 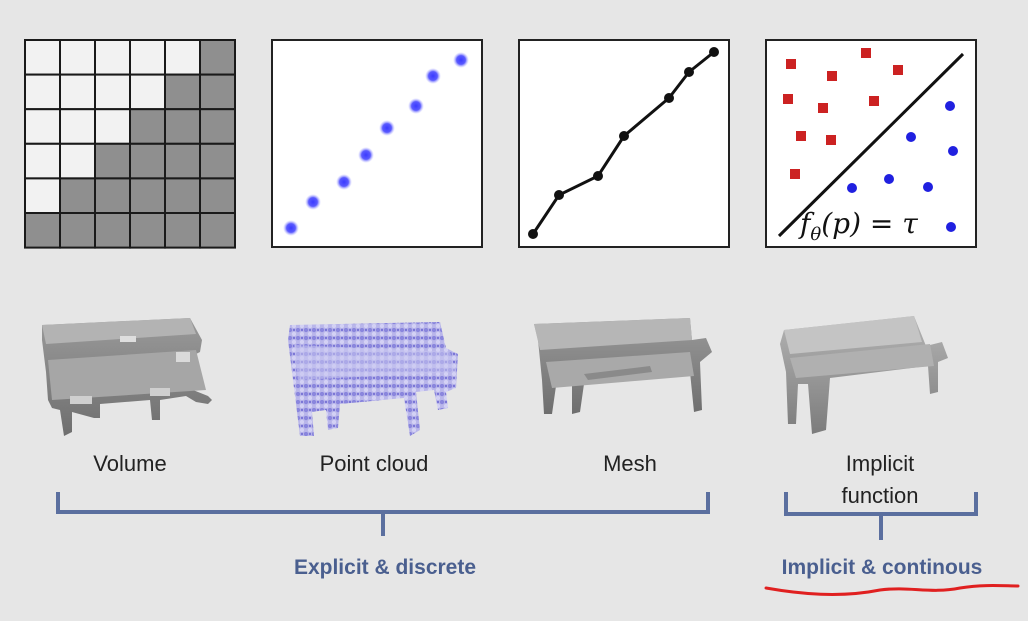 I want to click on mesh-bench-icon, so click(x=623, y=366).